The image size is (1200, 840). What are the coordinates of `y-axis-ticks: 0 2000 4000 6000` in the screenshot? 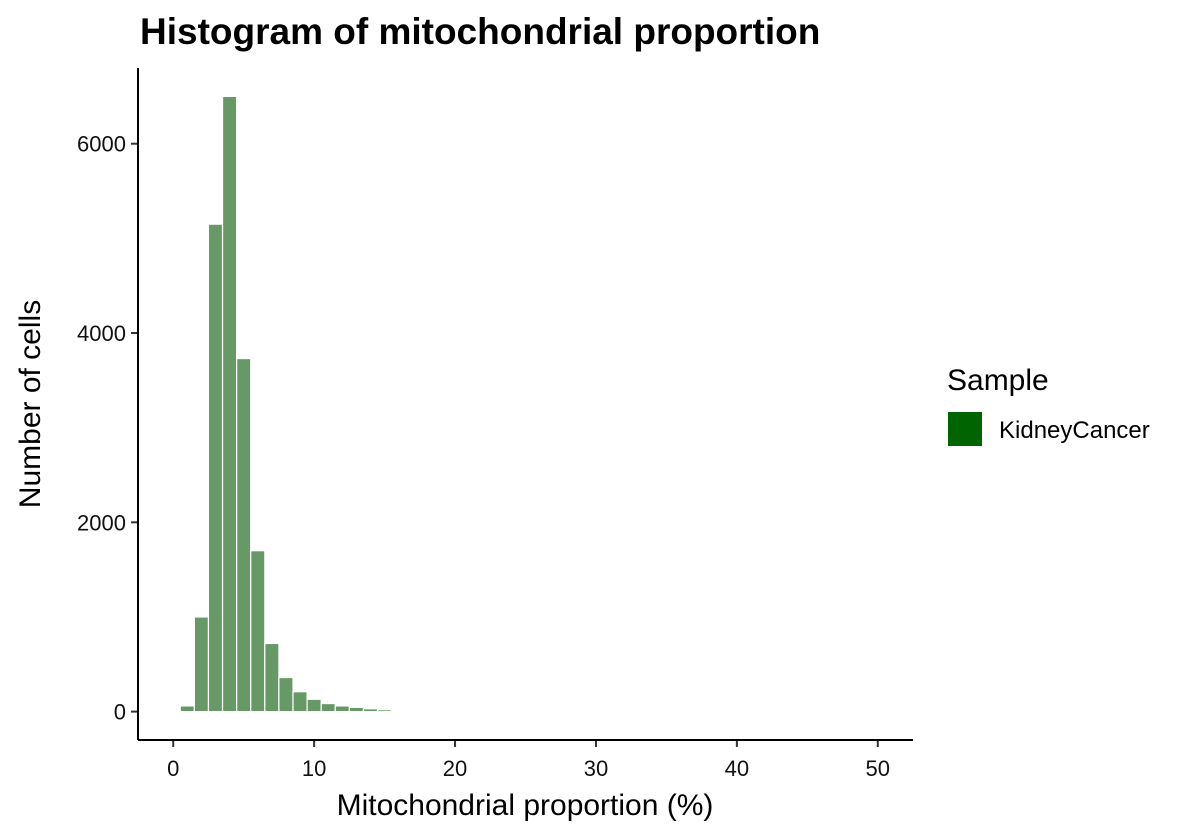 It's located at (107, 428).